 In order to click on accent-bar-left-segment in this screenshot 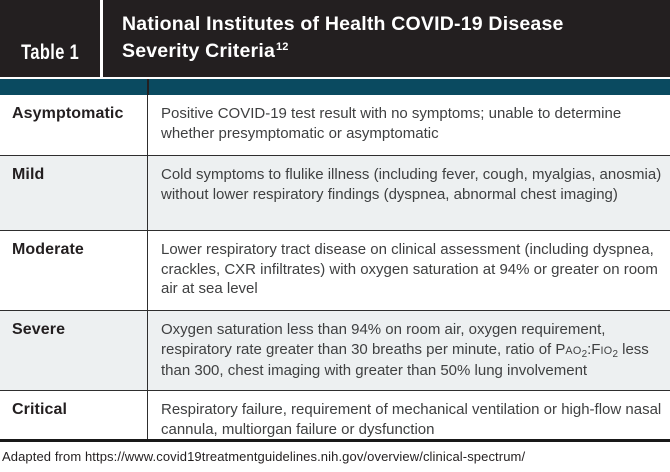, I will do `click(73, 87)`.